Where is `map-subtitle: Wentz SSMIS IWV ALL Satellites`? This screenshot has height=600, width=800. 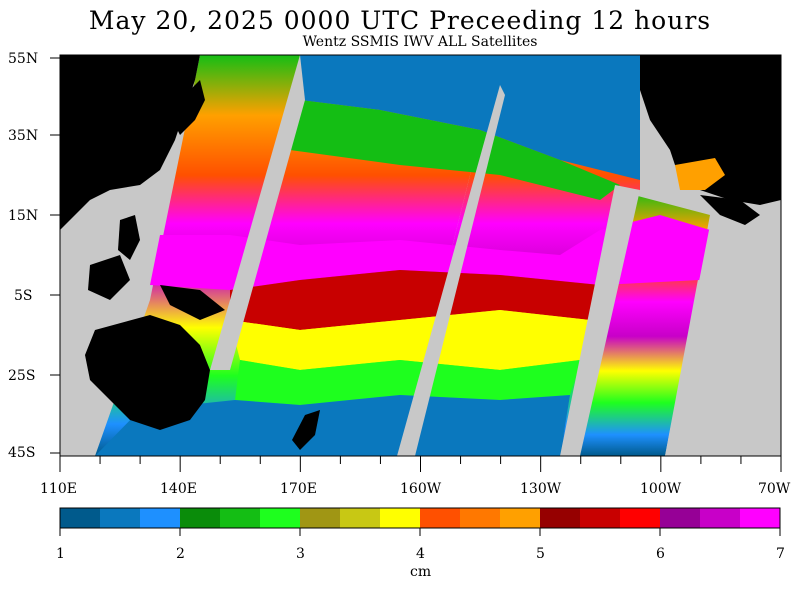
map-subtitle: Wentz SSMIS IWV ALL Satellites is located at coordinates (420, 42).